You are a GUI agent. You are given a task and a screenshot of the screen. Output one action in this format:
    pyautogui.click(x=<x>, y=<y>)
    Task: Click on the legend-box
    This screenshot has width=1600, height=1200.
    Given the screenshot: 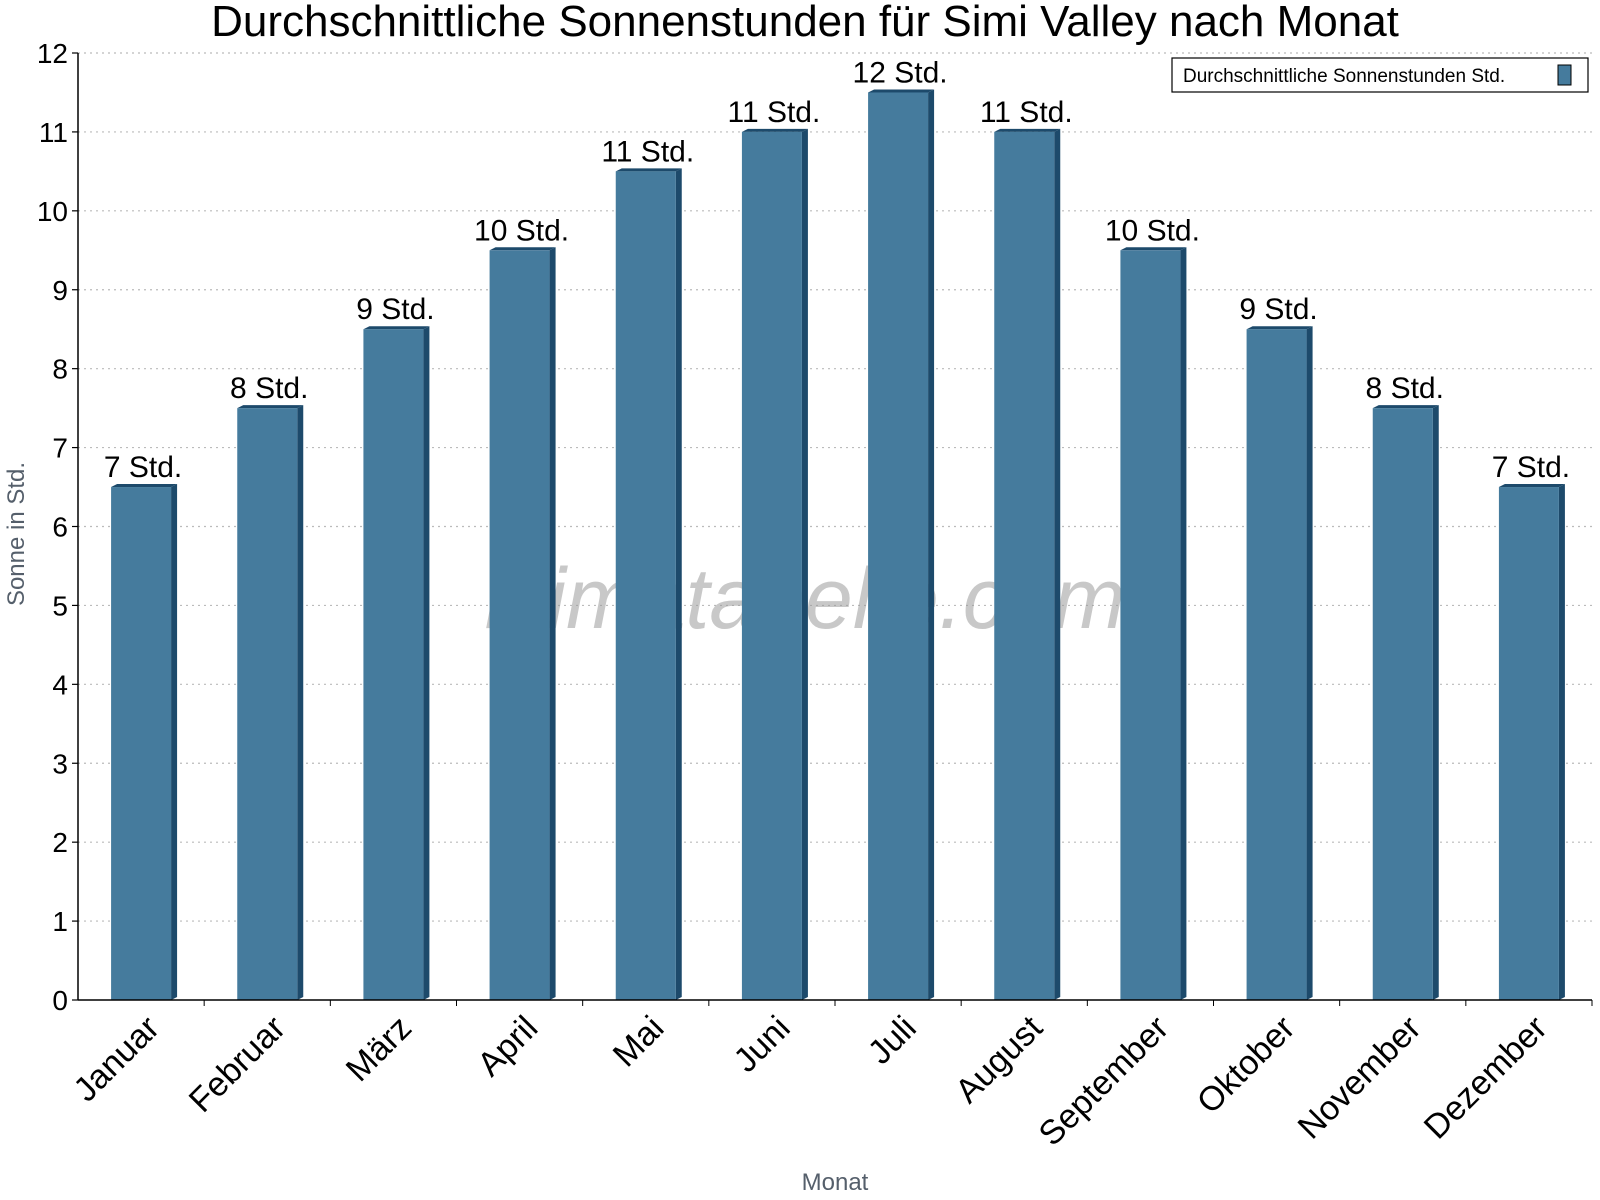 What is the action you would take?
    pyautogui.click(x=1380, y=75)
    